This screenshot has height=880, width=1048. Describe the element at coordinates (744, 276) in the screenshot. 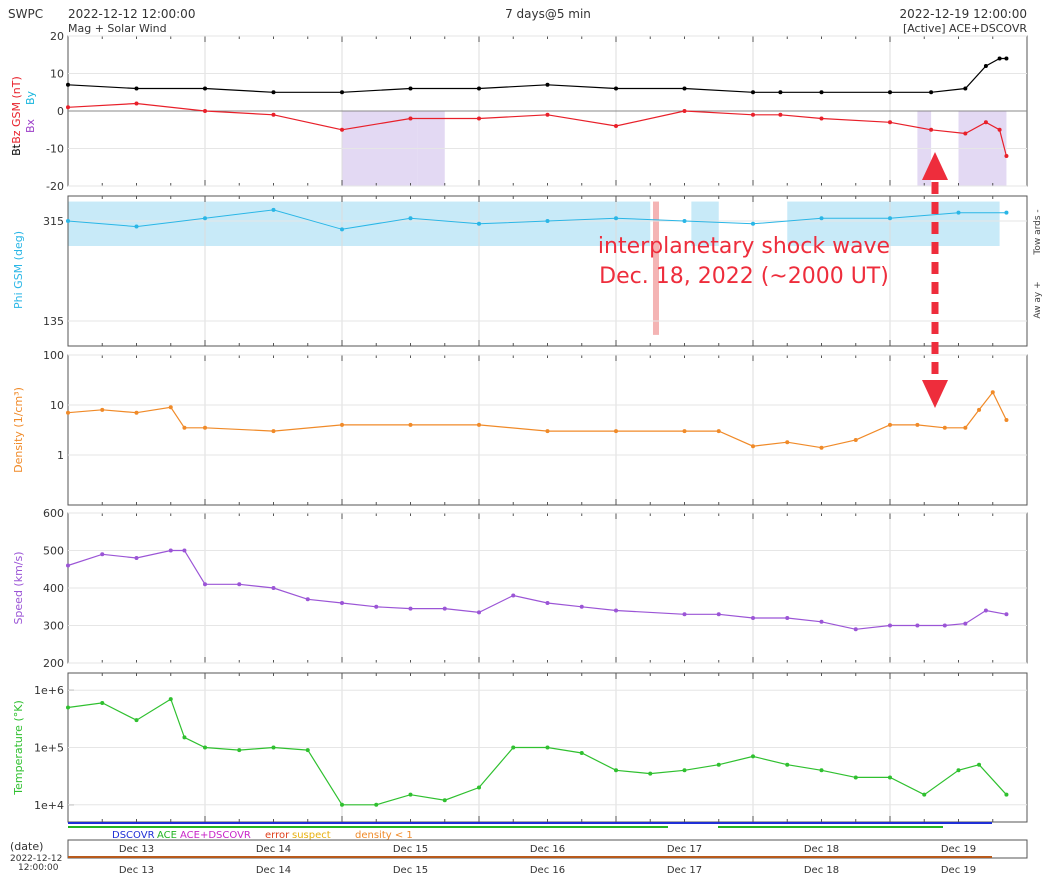

I see `annotation-line-2: Dec. 18, 2022 (~2000 UT)` at that location.